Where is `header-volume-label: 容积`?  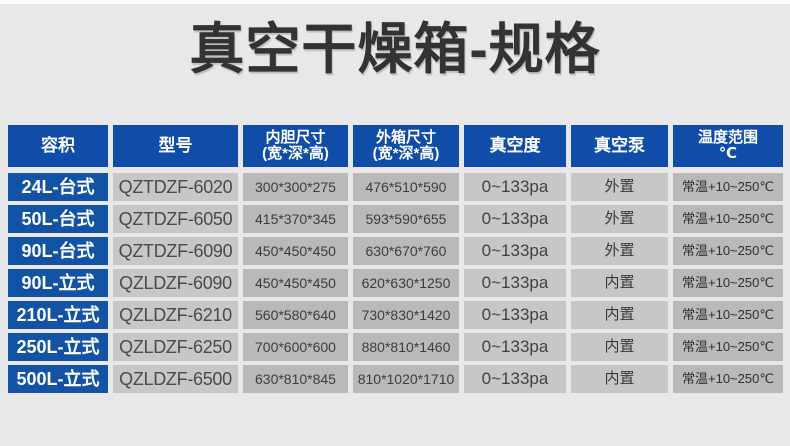
header-volume-label: 容积 is located at coordinates (58, 146).